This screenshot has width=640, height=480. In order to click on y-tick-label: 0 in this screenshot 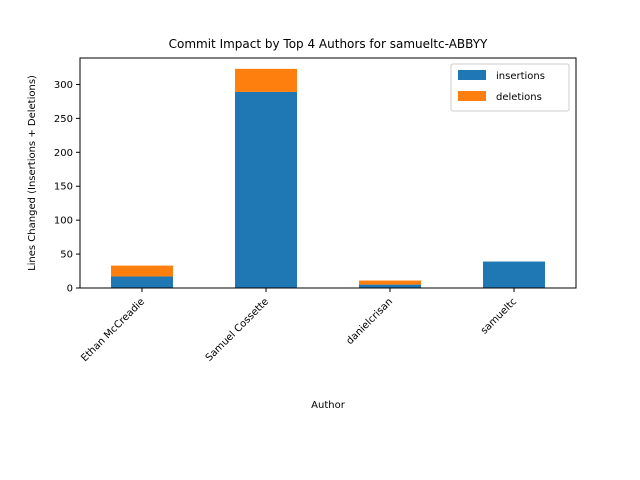, I will do `click(70, 289)`.